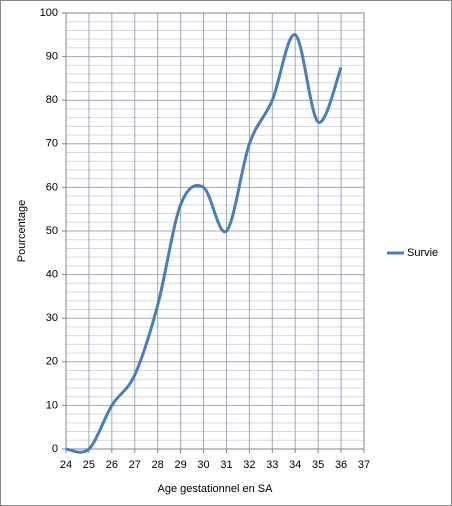  Describe the element at coordinates (52, 144) in the screenshot. I see `y-tick-label: 70` at that location.